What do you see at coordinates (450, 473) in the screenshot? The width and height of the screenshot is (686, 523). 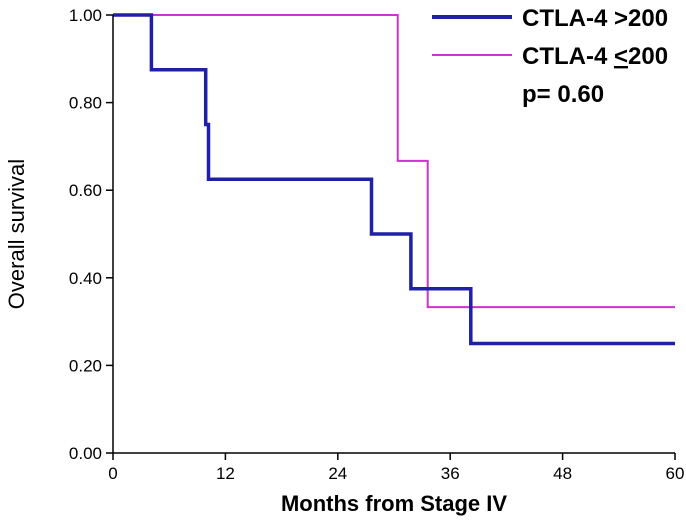 I see `x-tick-label: 36` at bounding box center [450, 473].